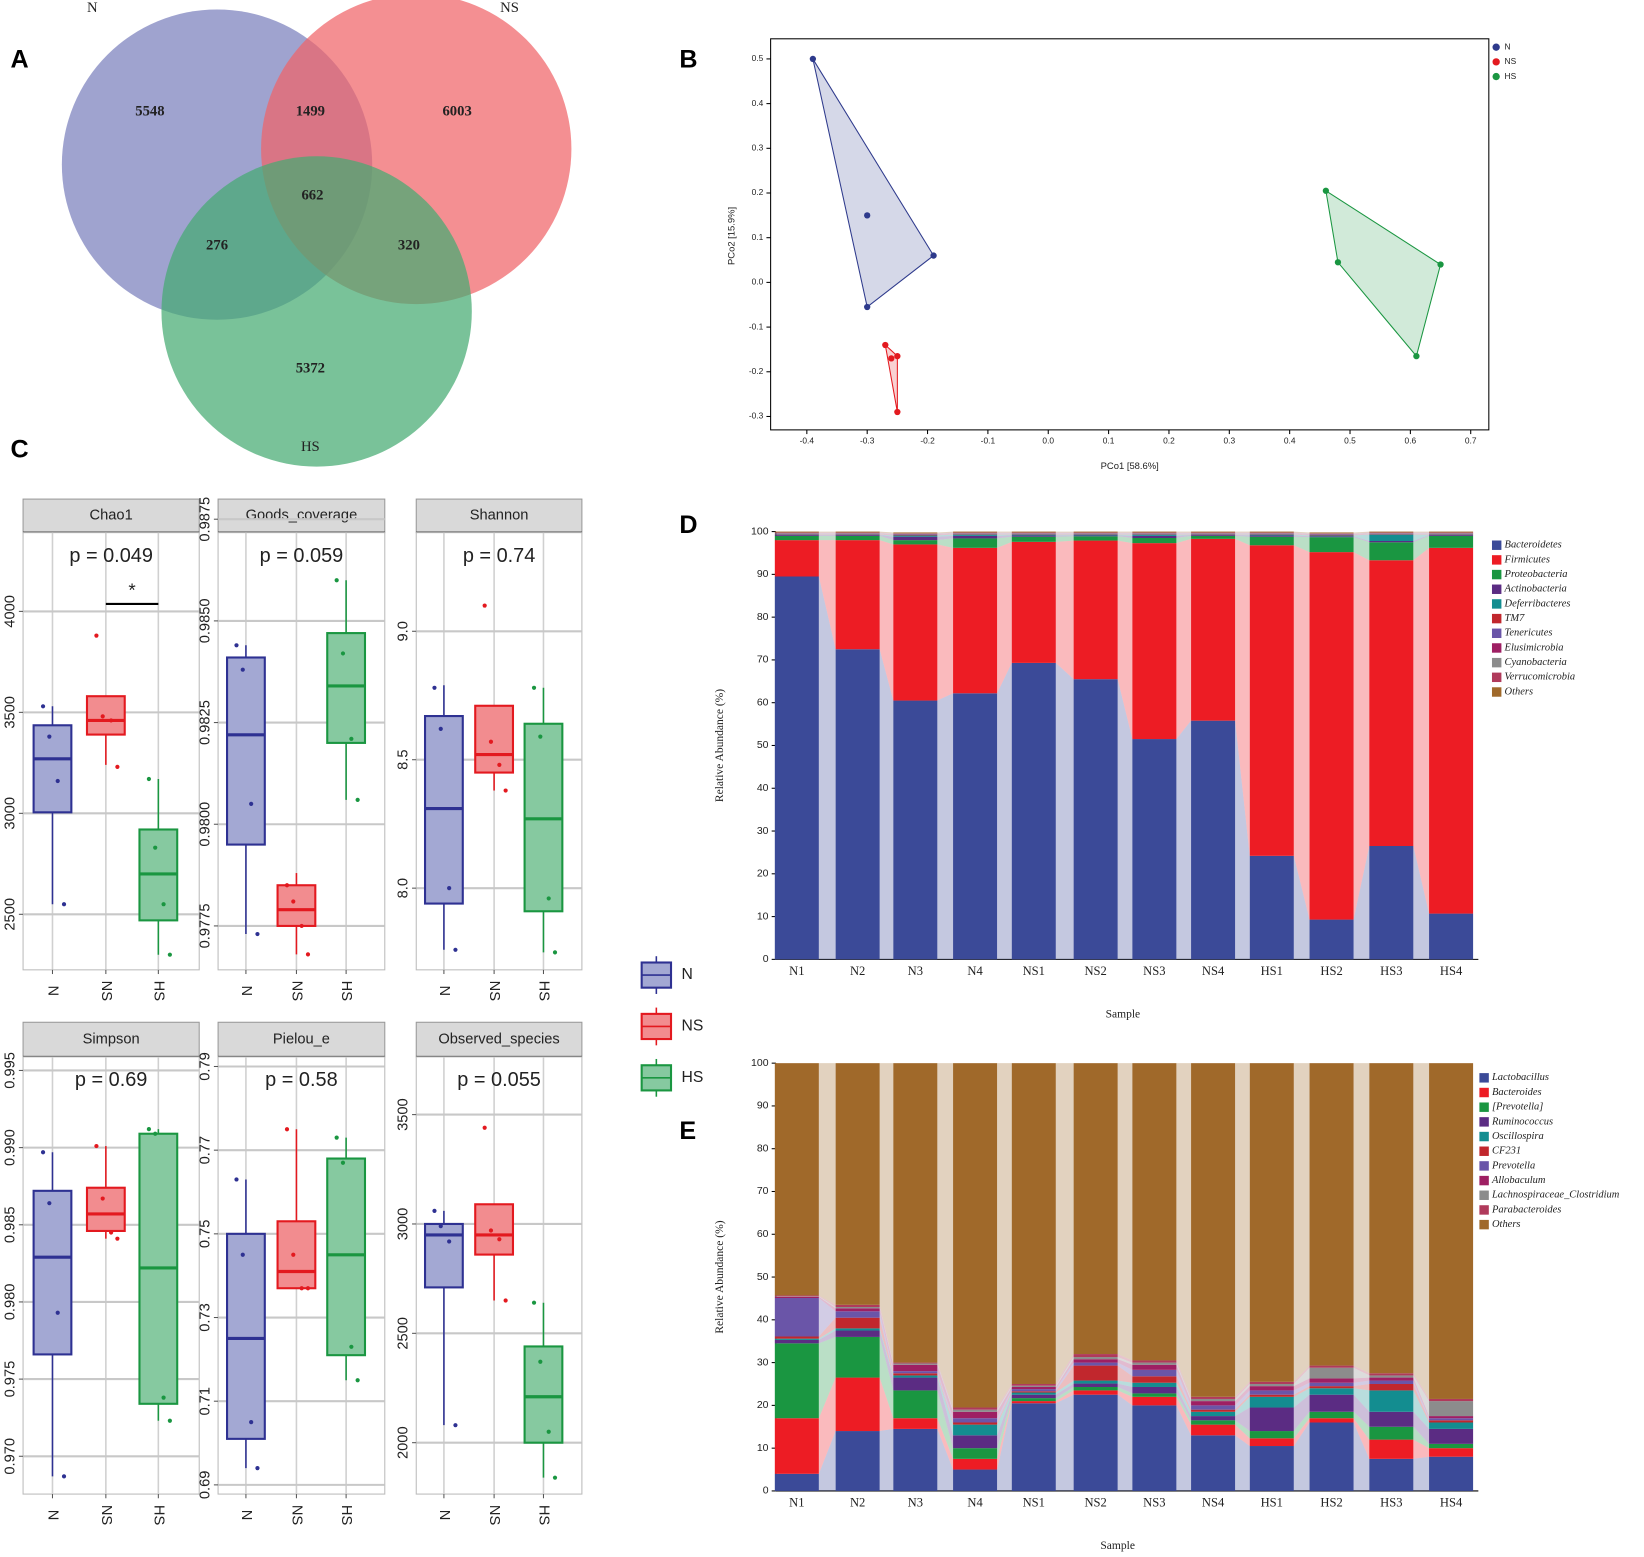  Describe the element at coordinates (1048, 441) in the screenshot. I see `x-tick-label: 0.0` at that location.